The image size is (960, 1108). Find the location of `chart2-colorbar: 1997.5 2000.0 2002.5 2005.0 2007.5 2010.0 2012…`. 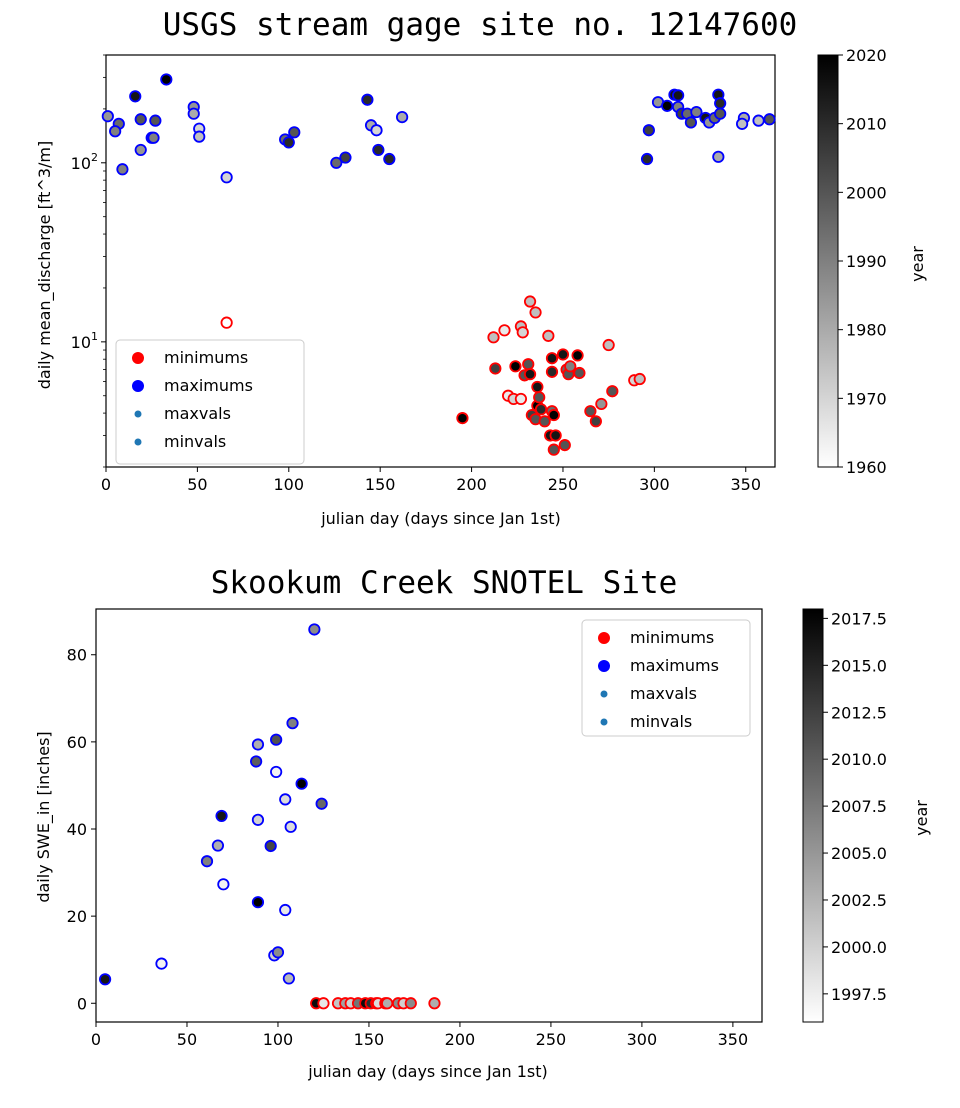

chart2-colorbar: 1997.5 2000.0 2002.5 2005.0 2007.5 2010.0 2012… is located at coordinates (844, 815).